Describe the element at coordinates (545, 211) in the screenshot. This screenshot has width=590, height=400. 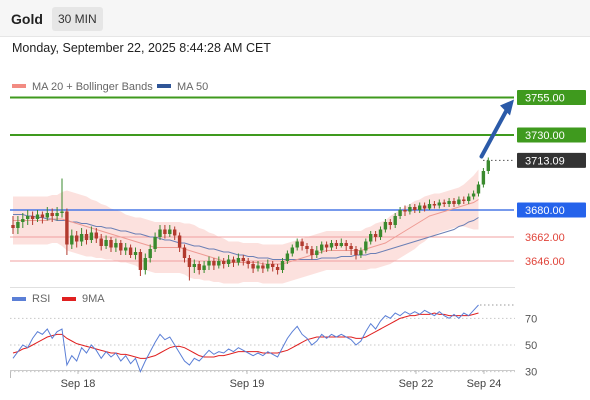
I see `price-label: 3680.00` at that location.